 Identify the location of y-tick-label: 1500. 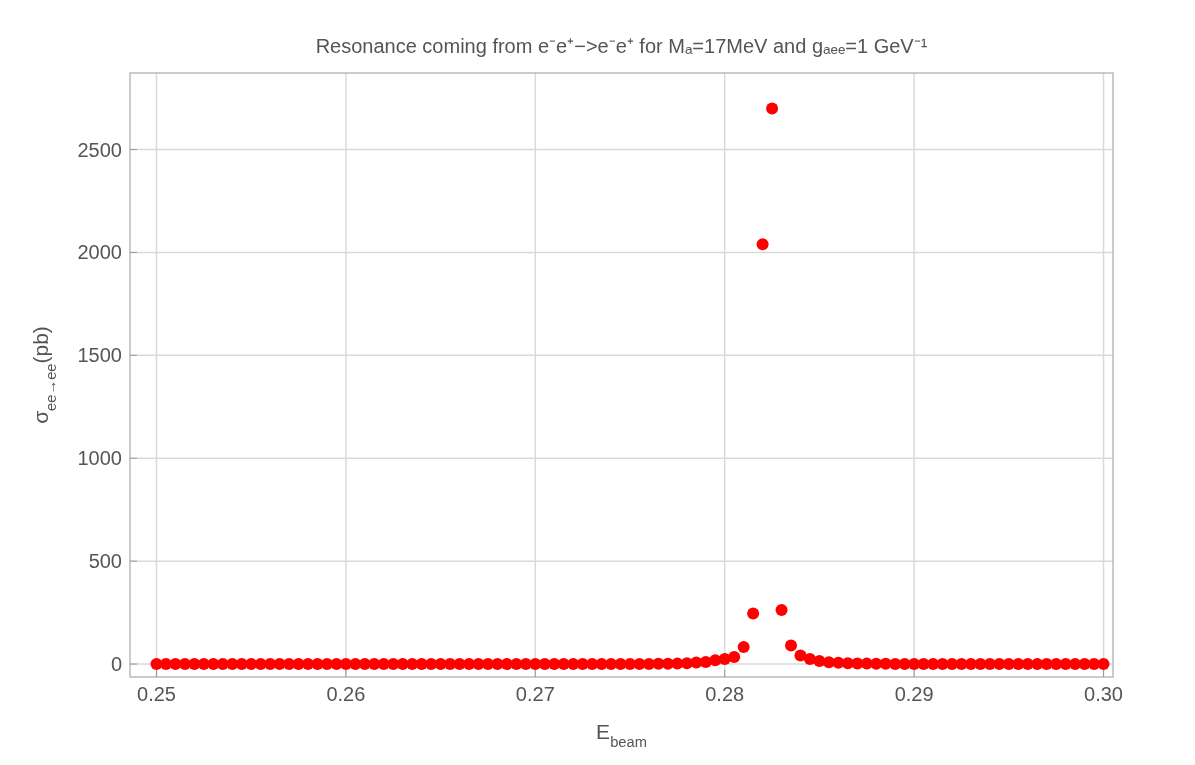
(99, 355).